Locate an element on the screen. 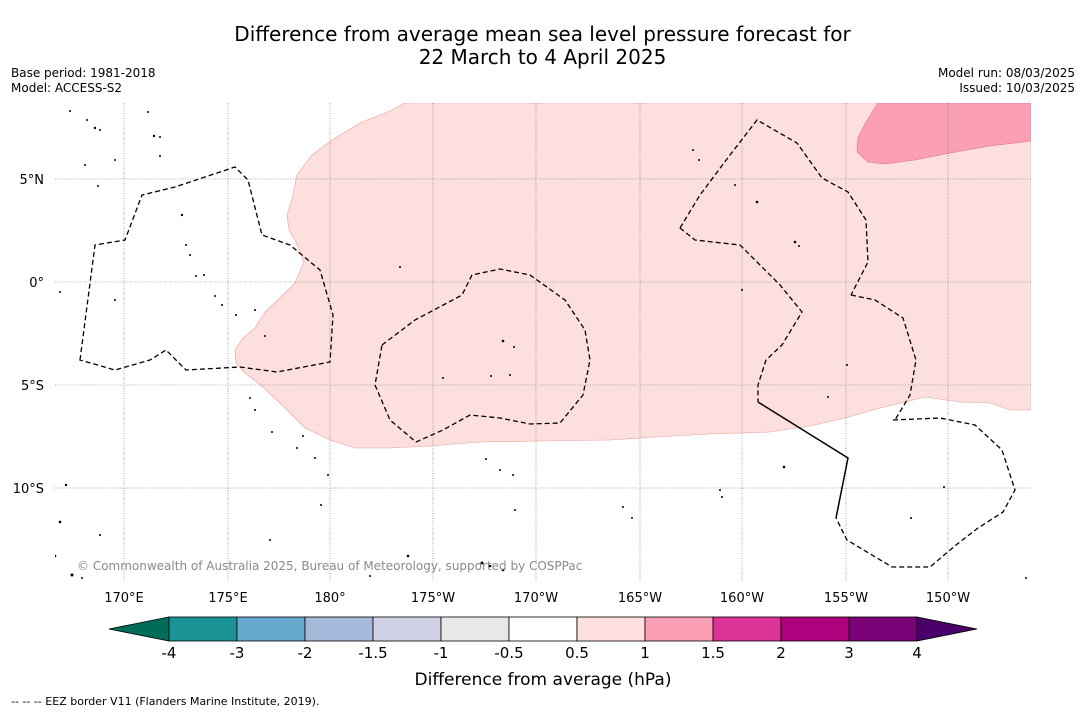 This screenshot has width=1085, height=713. eez-border-kiribati-phoenix is located at coordinates (482, 355).